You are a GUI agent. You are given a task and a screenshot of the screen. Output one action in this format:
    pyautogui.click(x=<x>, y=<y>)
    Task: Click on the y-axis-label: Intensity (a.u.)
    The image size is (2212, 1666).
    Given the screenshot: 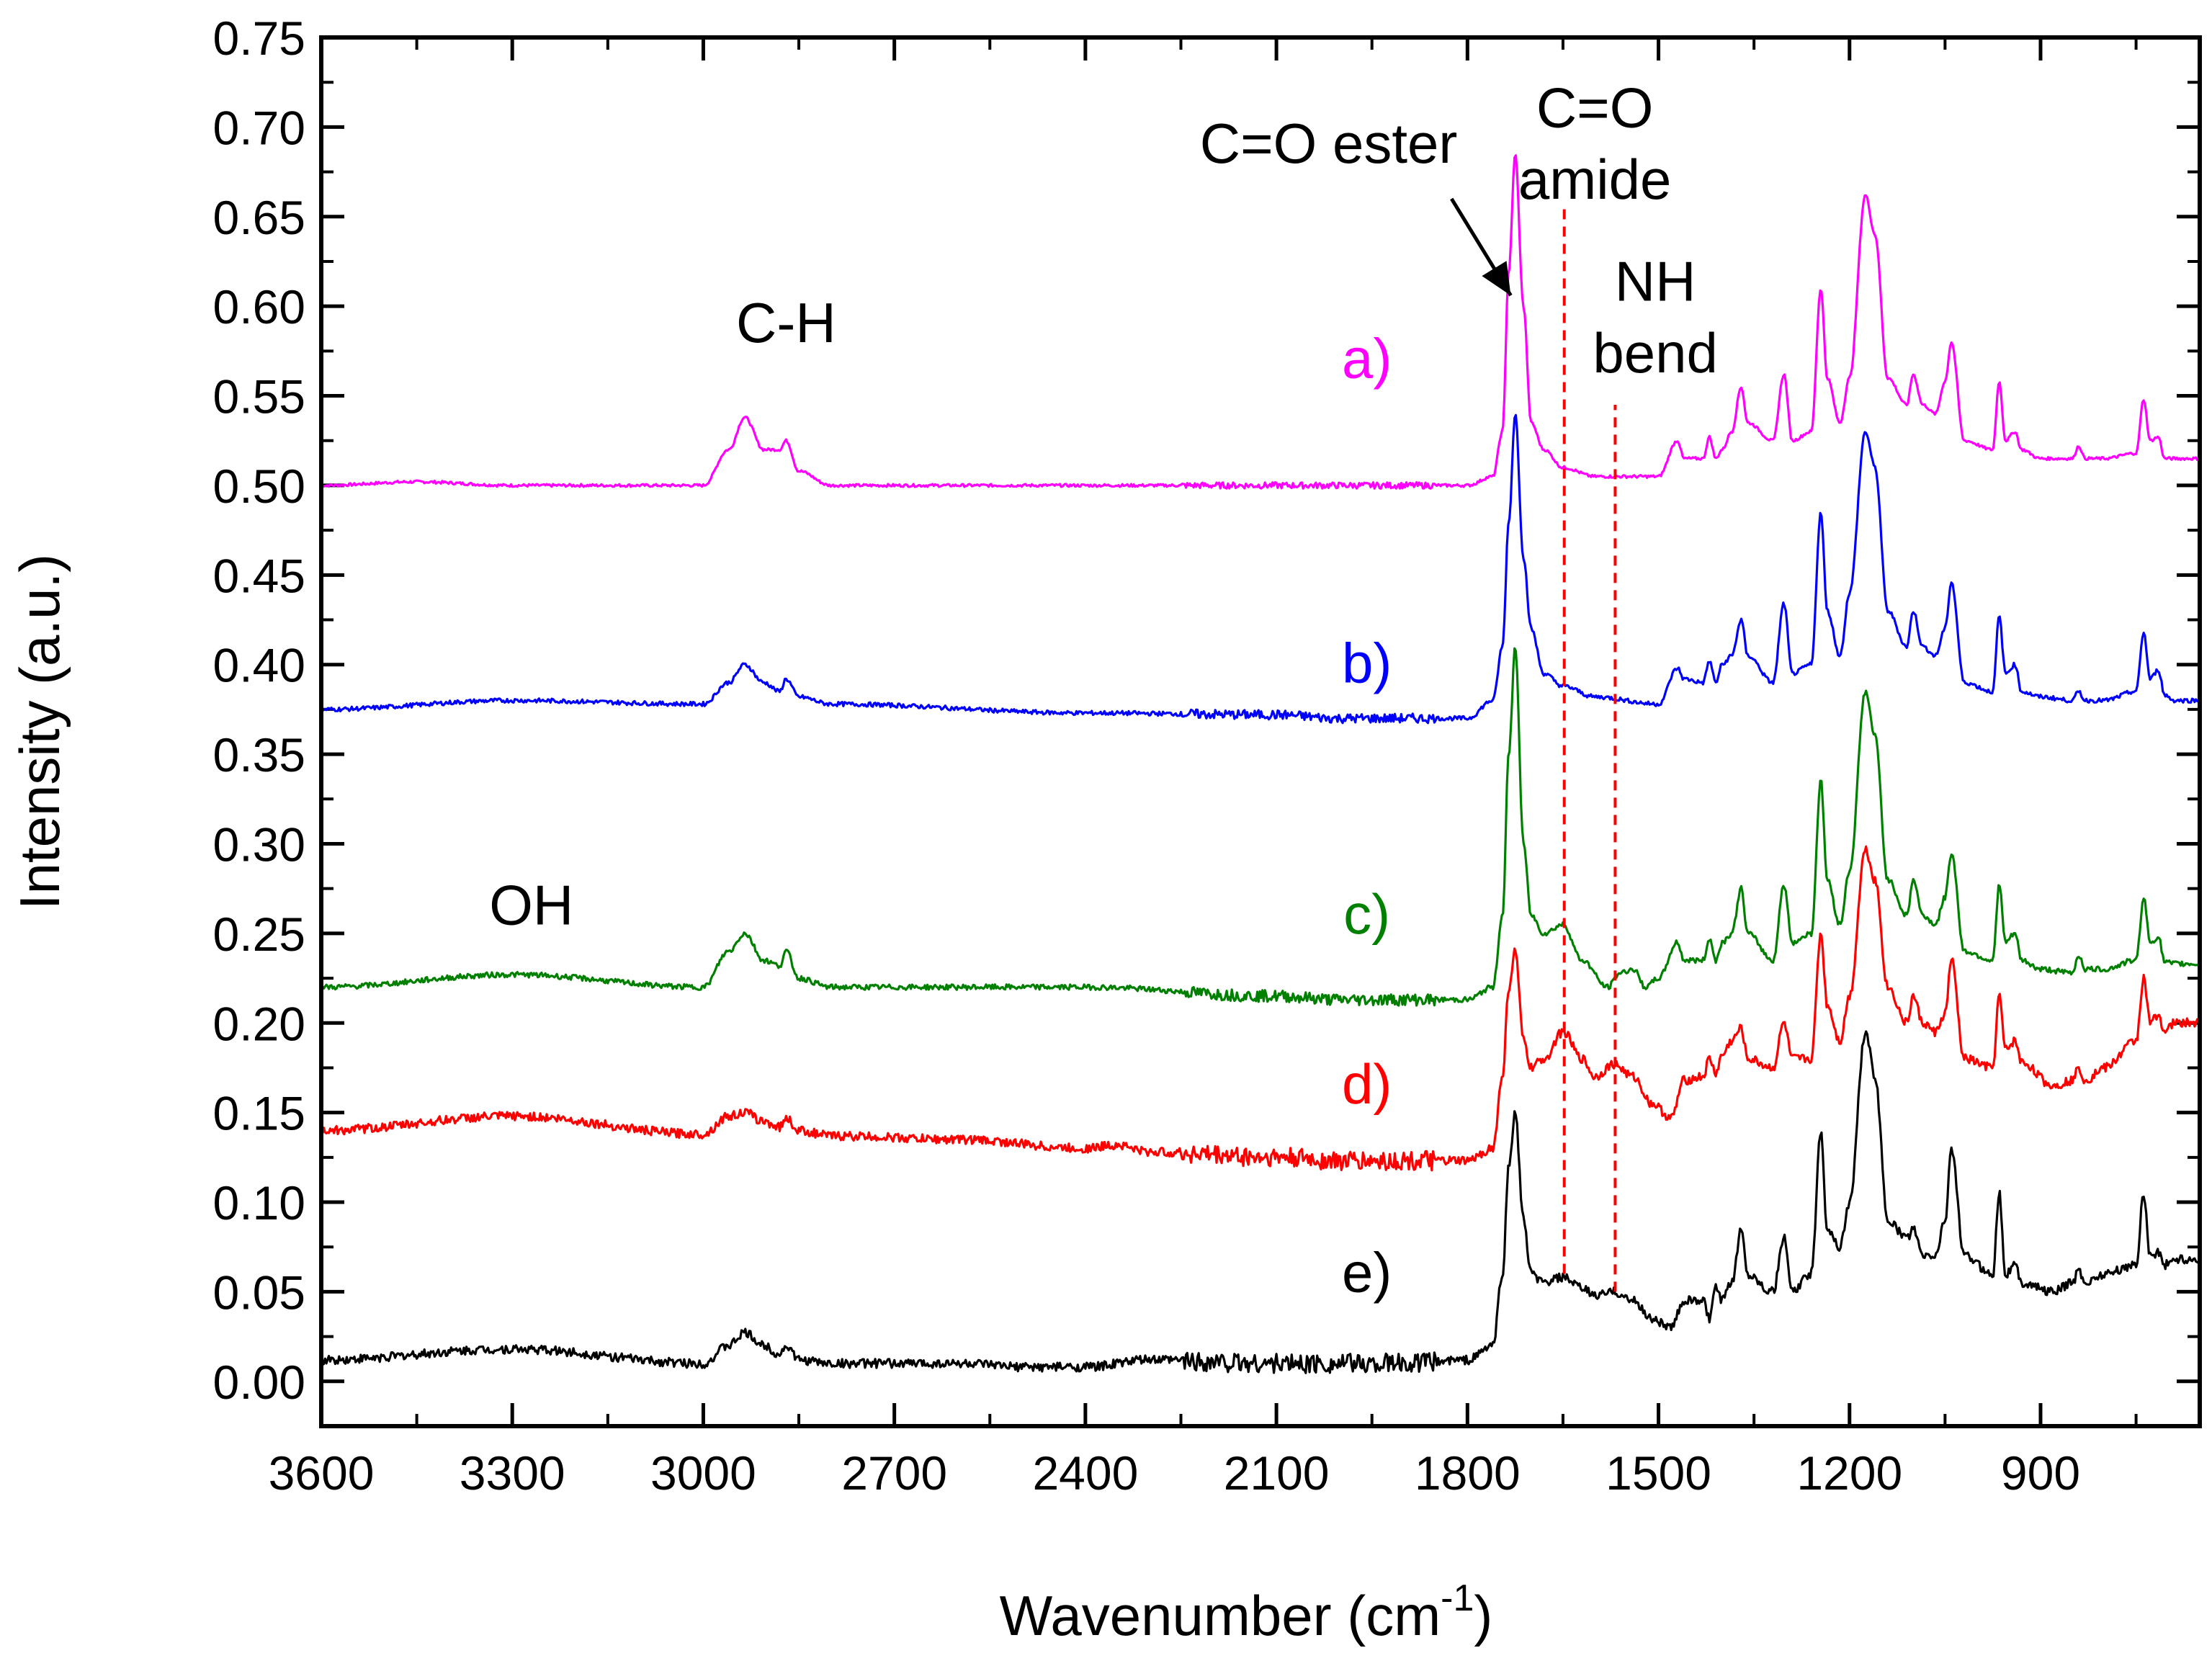 What is the action you would take?
    pyautogui.click(x=39, y=732)
    